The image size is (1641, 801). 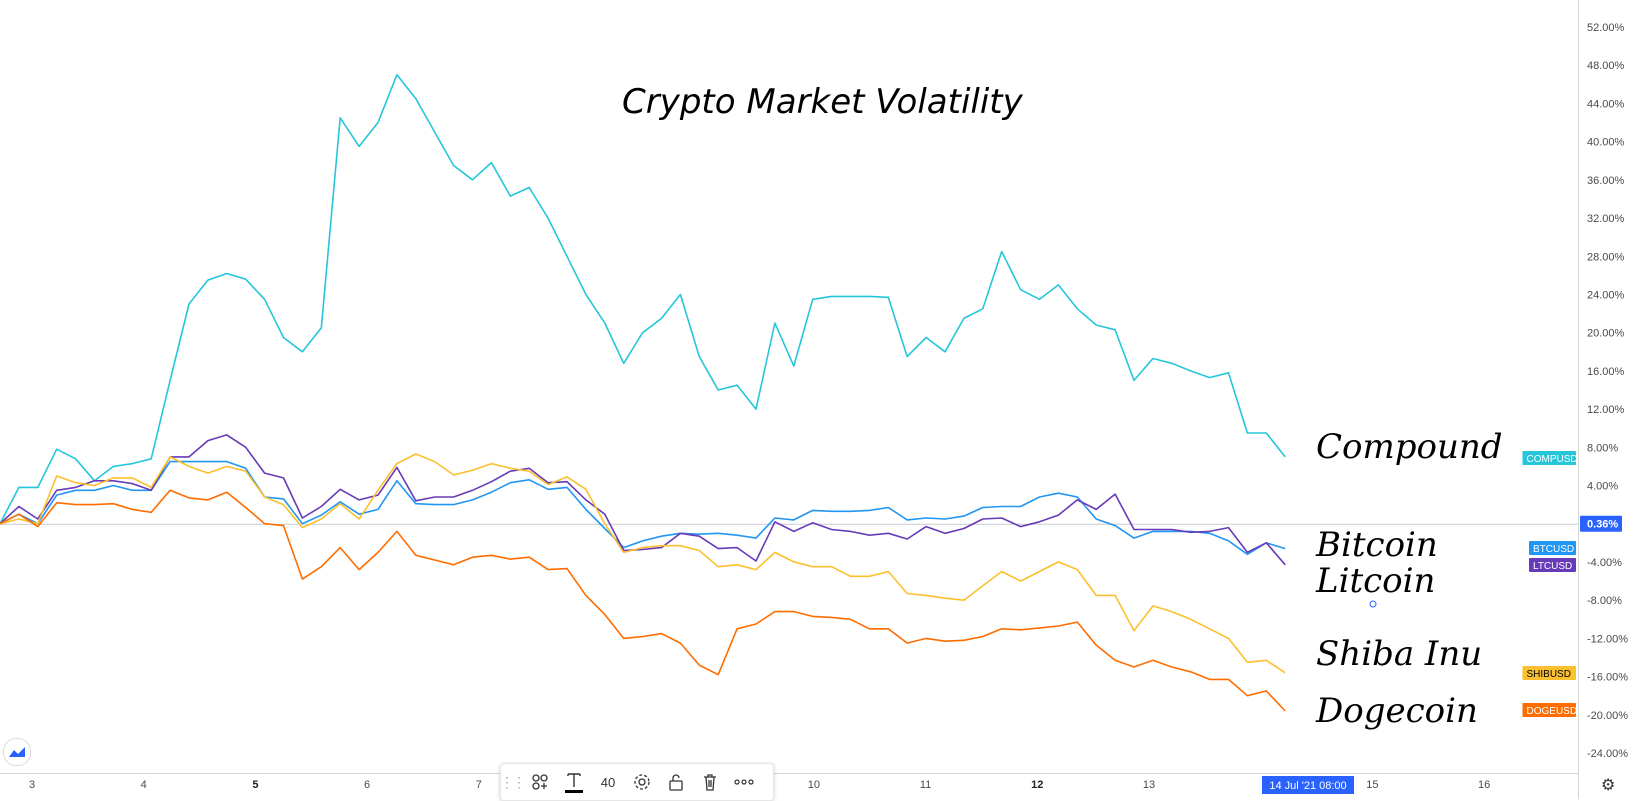 What do you see at coordinates (32, 785) in the screenshot?
I see `x-tick-label: 3` at bounding box center [32, 785].